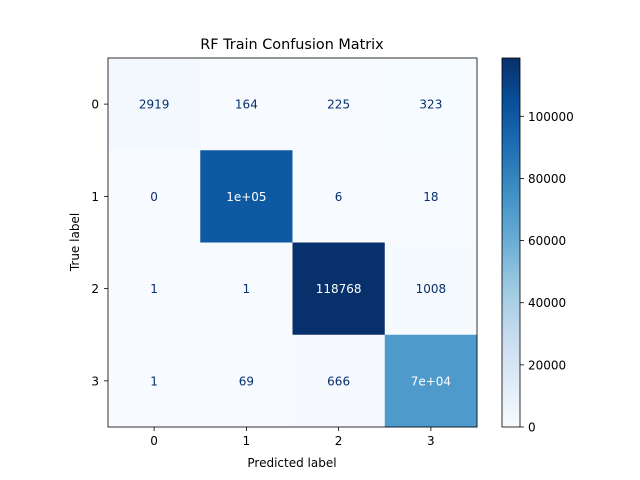  I want to click on cell-value-label-0-2: 225, so click(338, 105).